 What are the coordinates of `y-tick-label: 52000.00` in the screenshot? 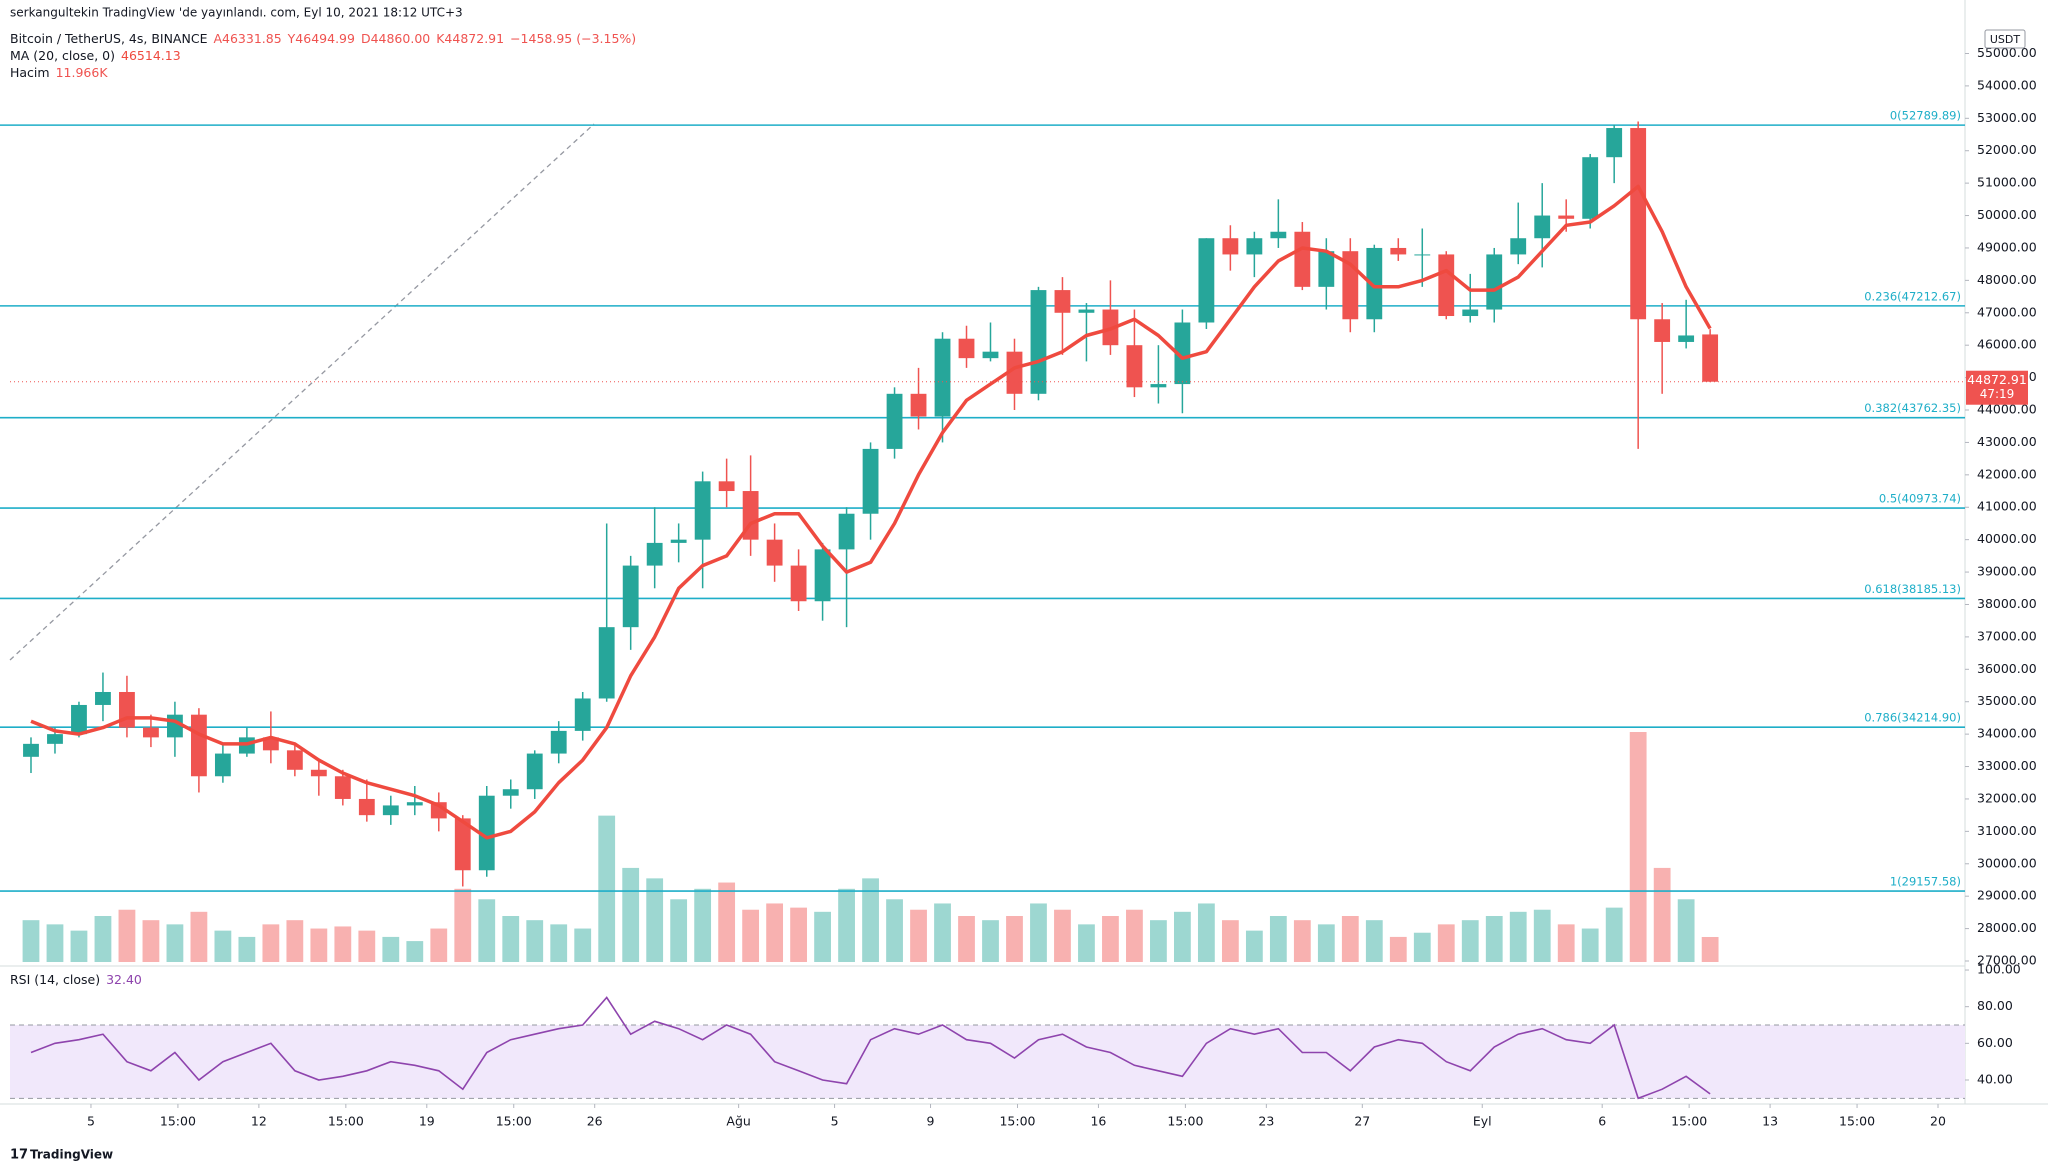 It's located at (2007, 149).